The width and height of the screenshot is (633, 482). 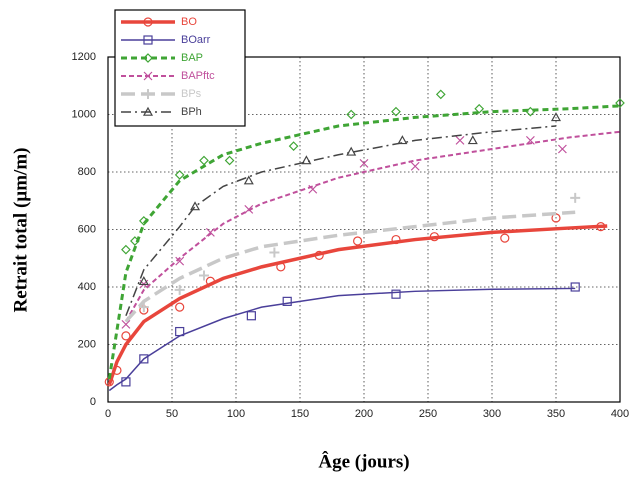 I want to click on legend-label: BO, so click(x=189, y=22).